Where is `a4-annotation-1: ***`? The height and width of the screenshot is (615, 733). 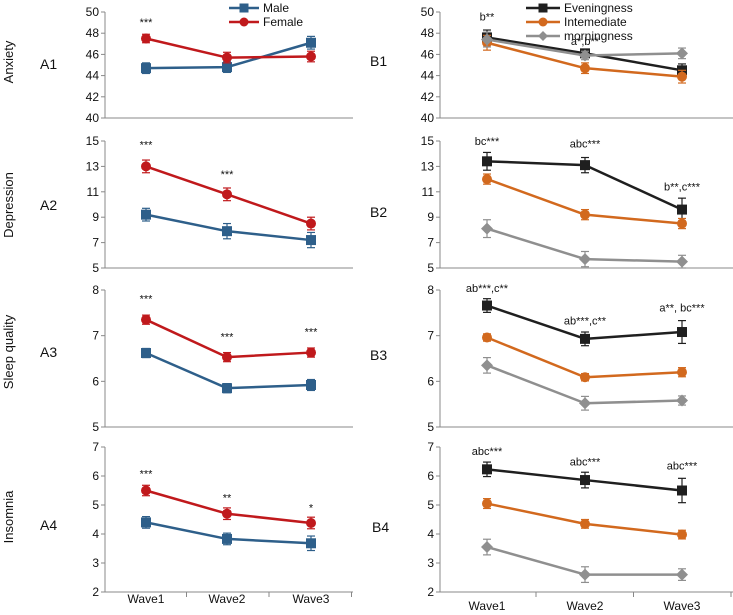
a4-annotation-1: *** is located at coordinates (147, 474).